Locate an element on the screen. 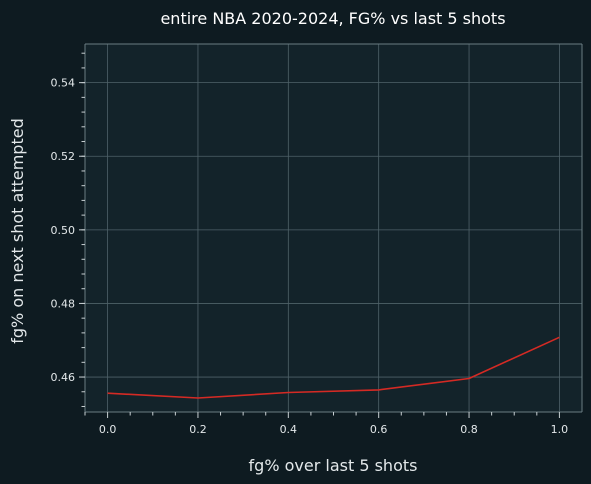  x-tick-label: 0.6 is located at coordinates (379, 429).